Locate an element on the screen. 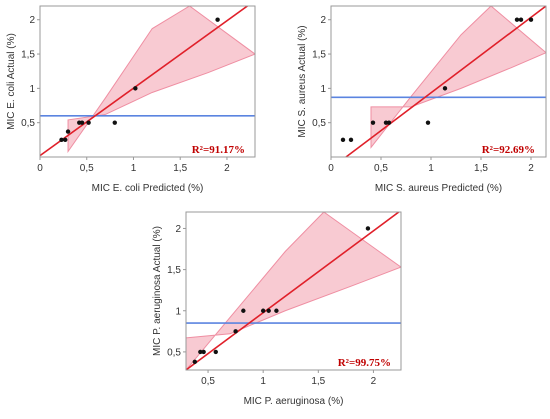 The height and width of the screenshot is (419, 550). y-axis-label: MIC P. aeruginosa Actual (%) is located at coordinates (157, 291).